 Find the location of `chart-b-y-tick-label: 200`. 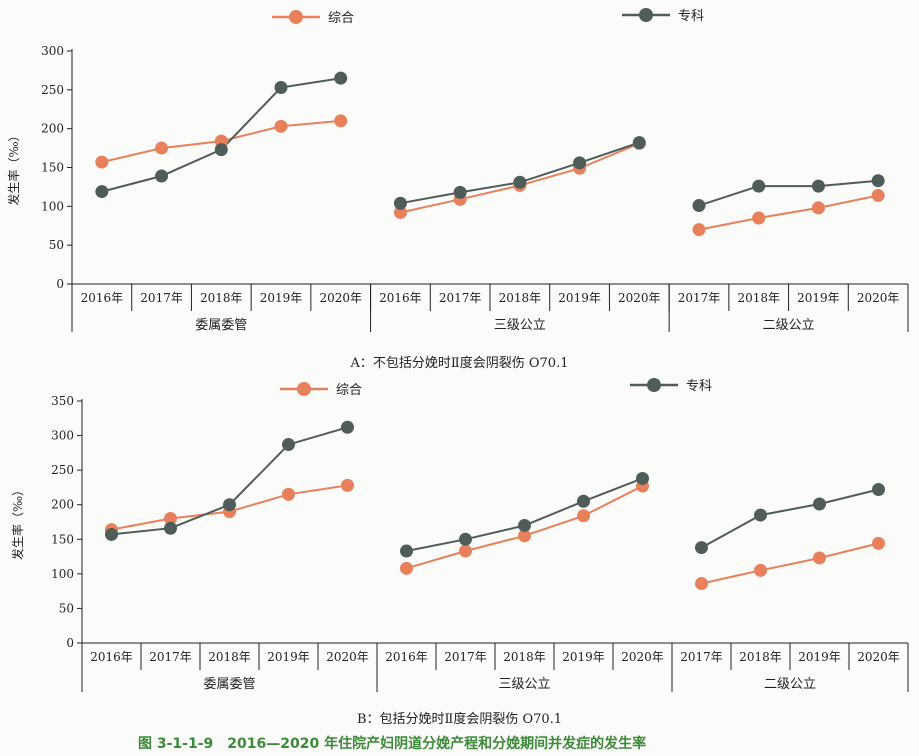

chart-b-y-tick-label: 200 is located at coordinates (62, 505).